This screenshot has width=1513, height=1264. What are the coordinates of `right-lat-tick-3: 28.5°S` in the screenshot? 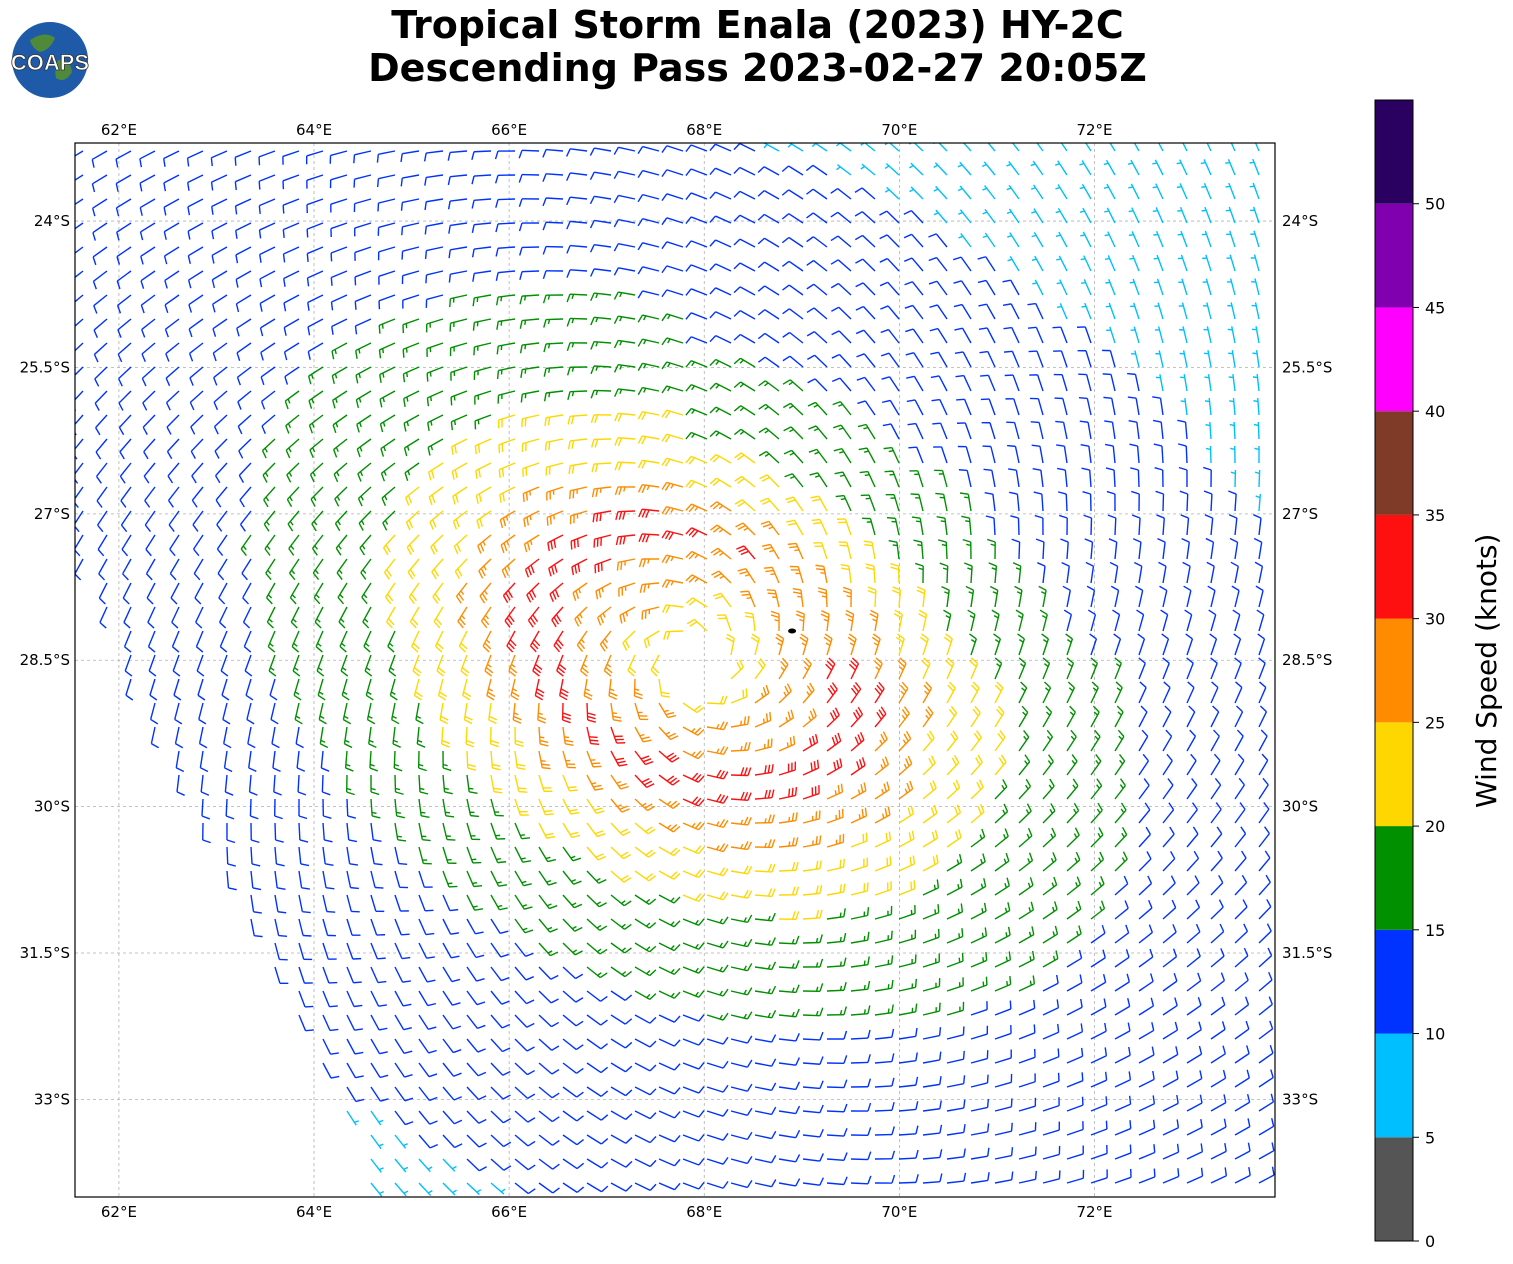 It's located at (1307, 660).